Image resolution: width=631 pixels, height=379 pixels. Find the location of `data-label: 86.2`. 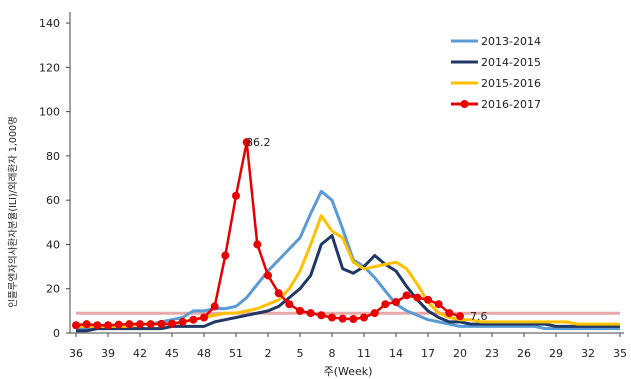

data-label: 86.2 is located at coordinates (258, 142).